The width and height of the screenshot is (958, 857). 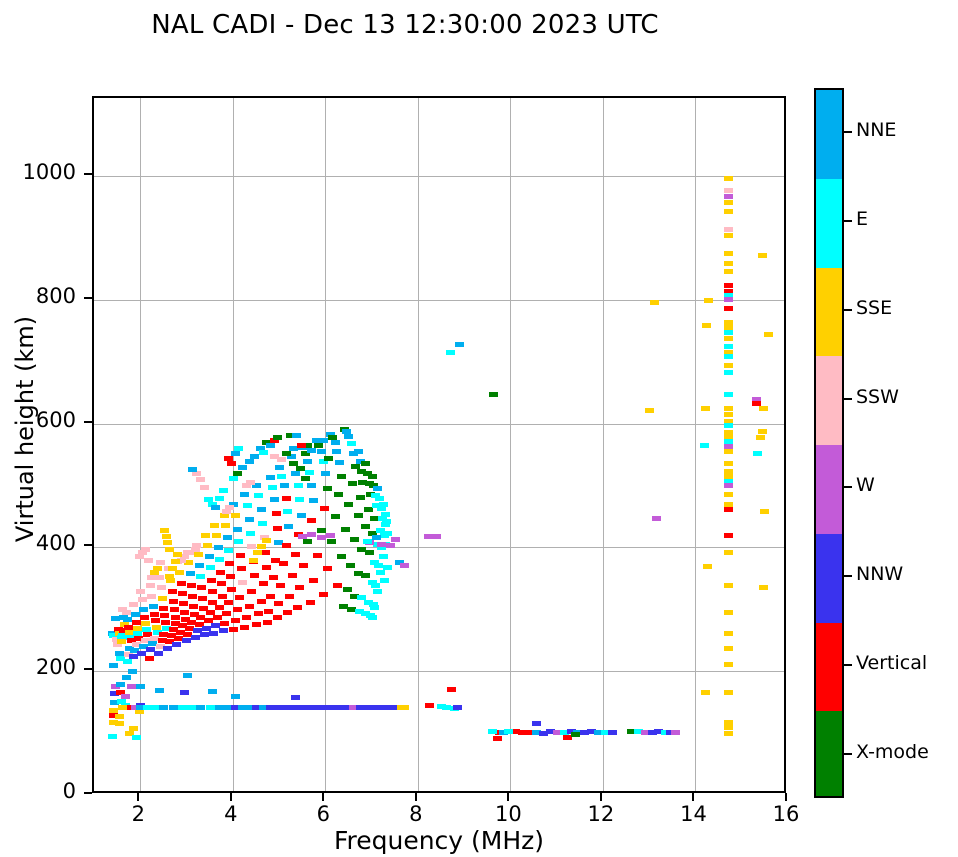 What do you see at coordinates (88, 421) in the screenshot?
I see `y-tick` at bounding box center [88, 421].